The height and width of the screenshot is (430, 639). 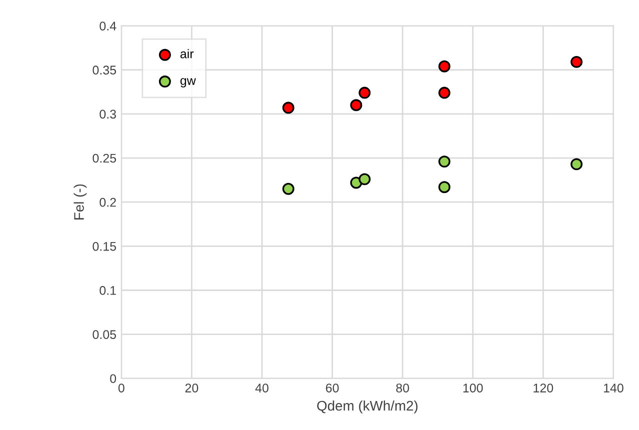 What do you see at coordinates (473, 388) in the screenshot?
I see `x-tick-label: 100` at bounding box center [473, 388].